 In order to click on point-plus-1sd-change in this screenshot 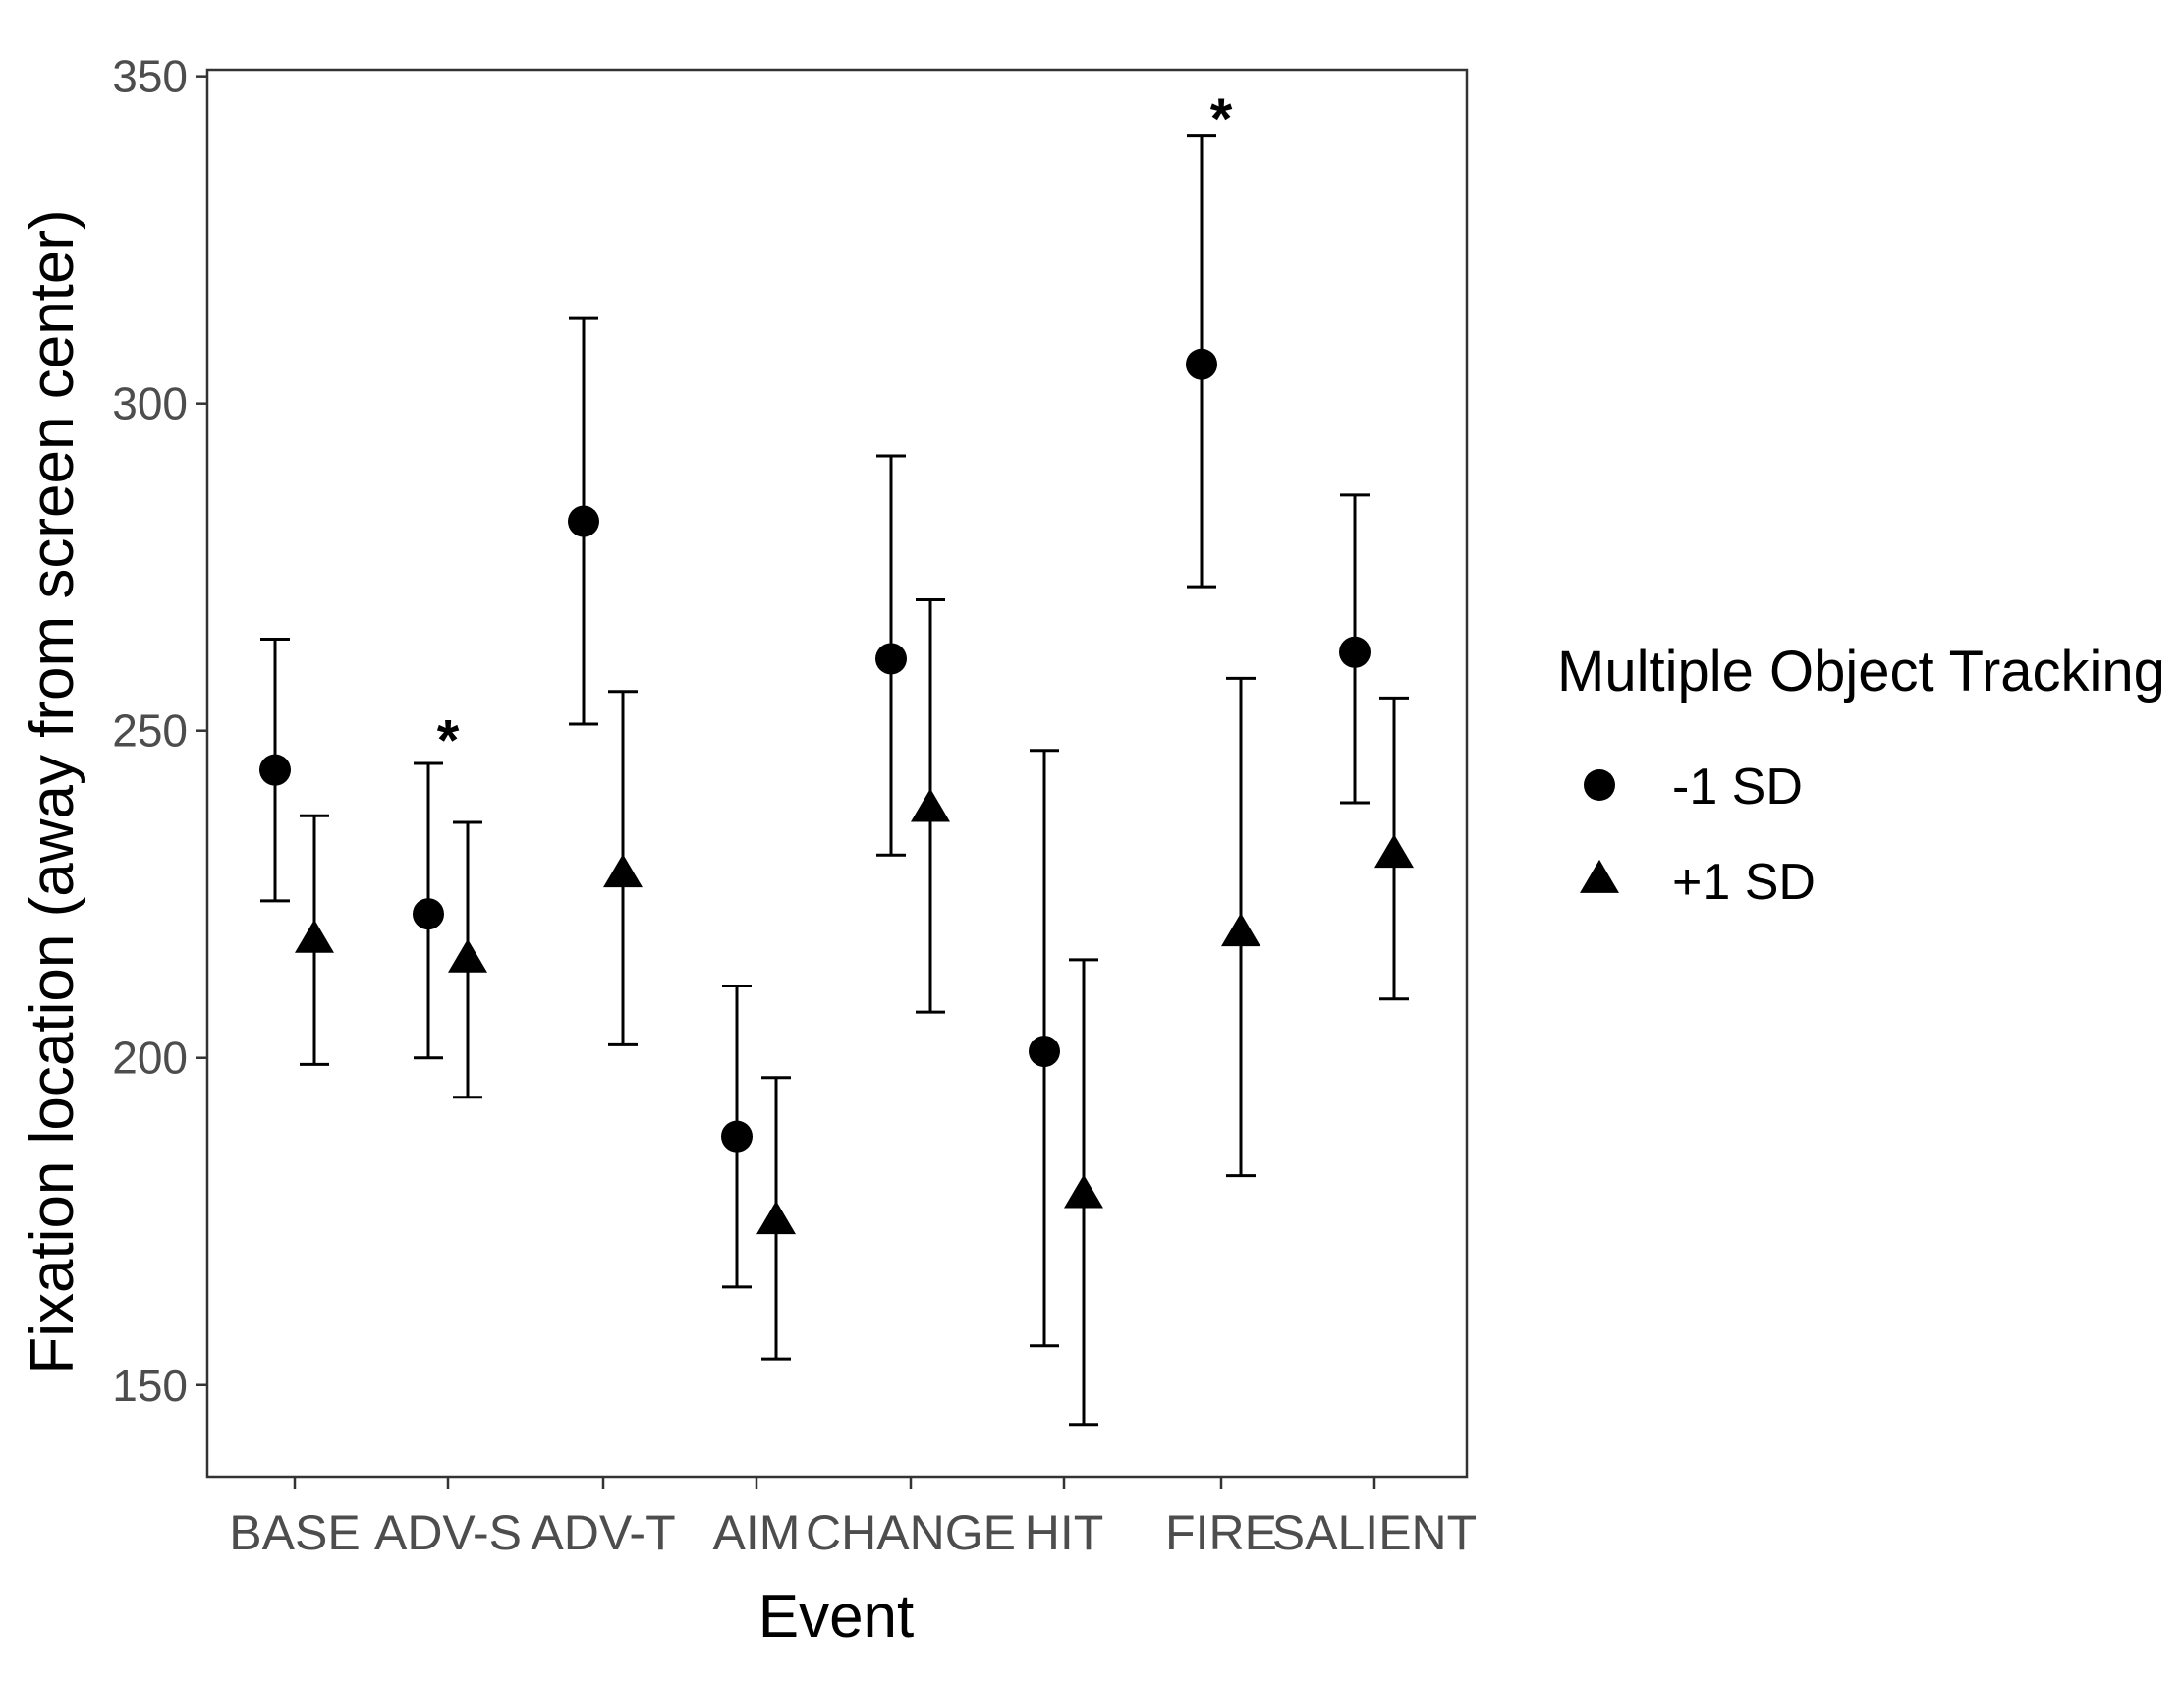, I will do `click(930, 805)`.